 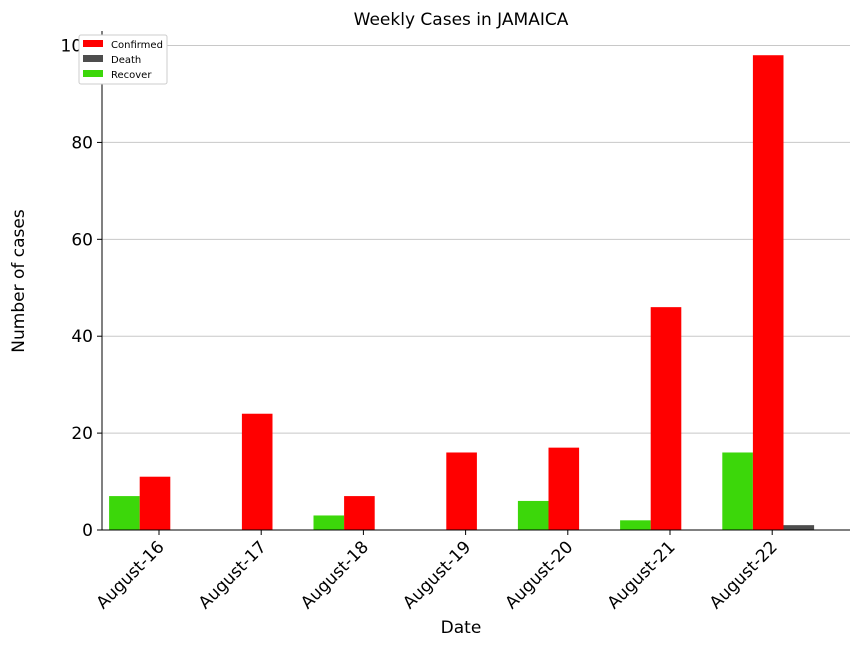 I want to click on y-tick-label: 0, so click(x=87, y=531).